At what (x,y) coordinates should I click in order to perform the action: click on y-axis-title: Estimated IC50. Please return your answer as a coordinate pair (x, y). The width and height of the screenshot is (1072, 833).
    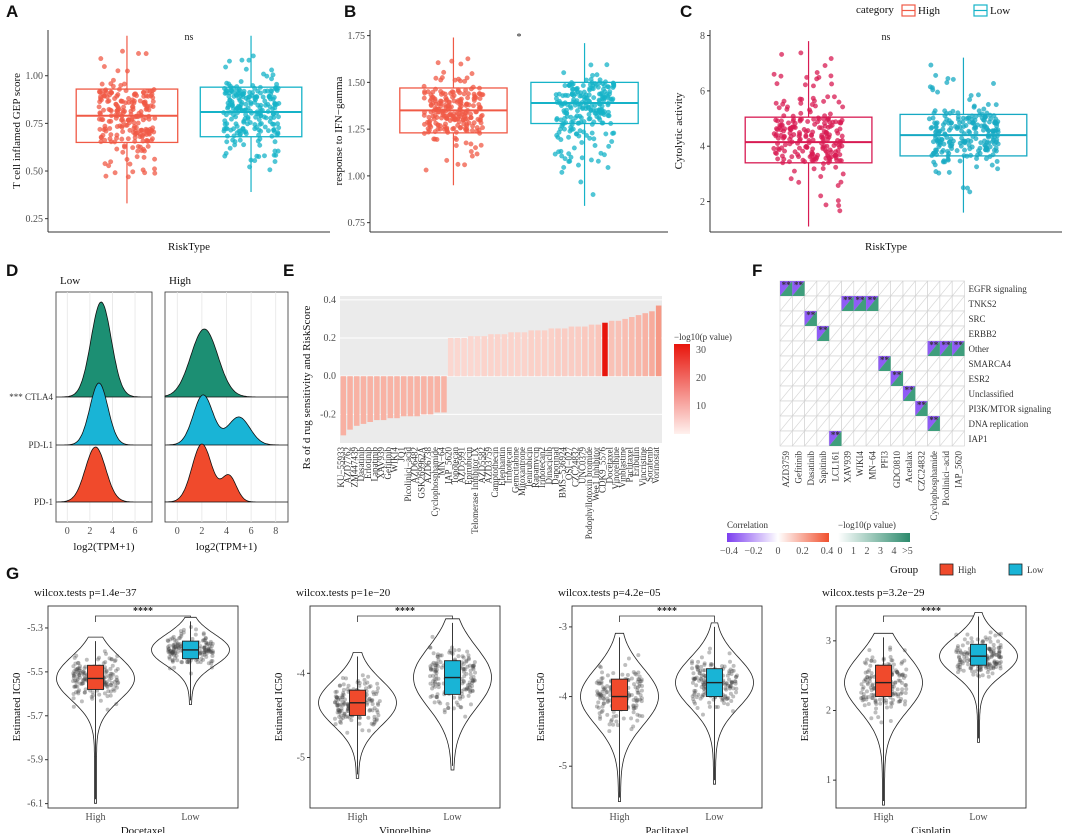
    Looking at the image, I should click on (17, 706).